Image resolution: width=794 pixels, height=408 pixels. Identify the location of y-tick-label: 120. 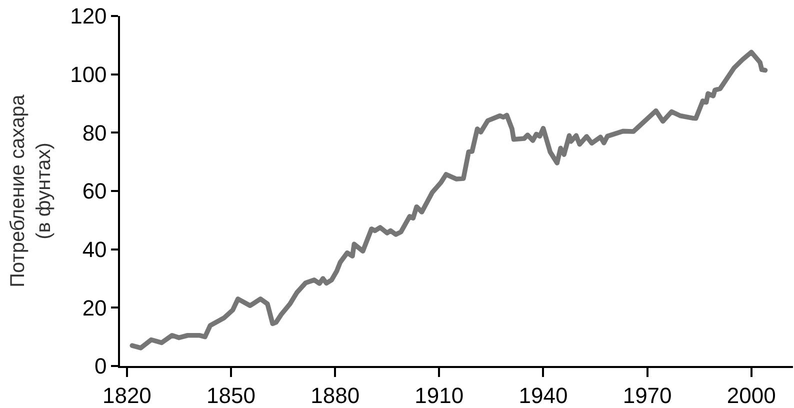
(88, 16).